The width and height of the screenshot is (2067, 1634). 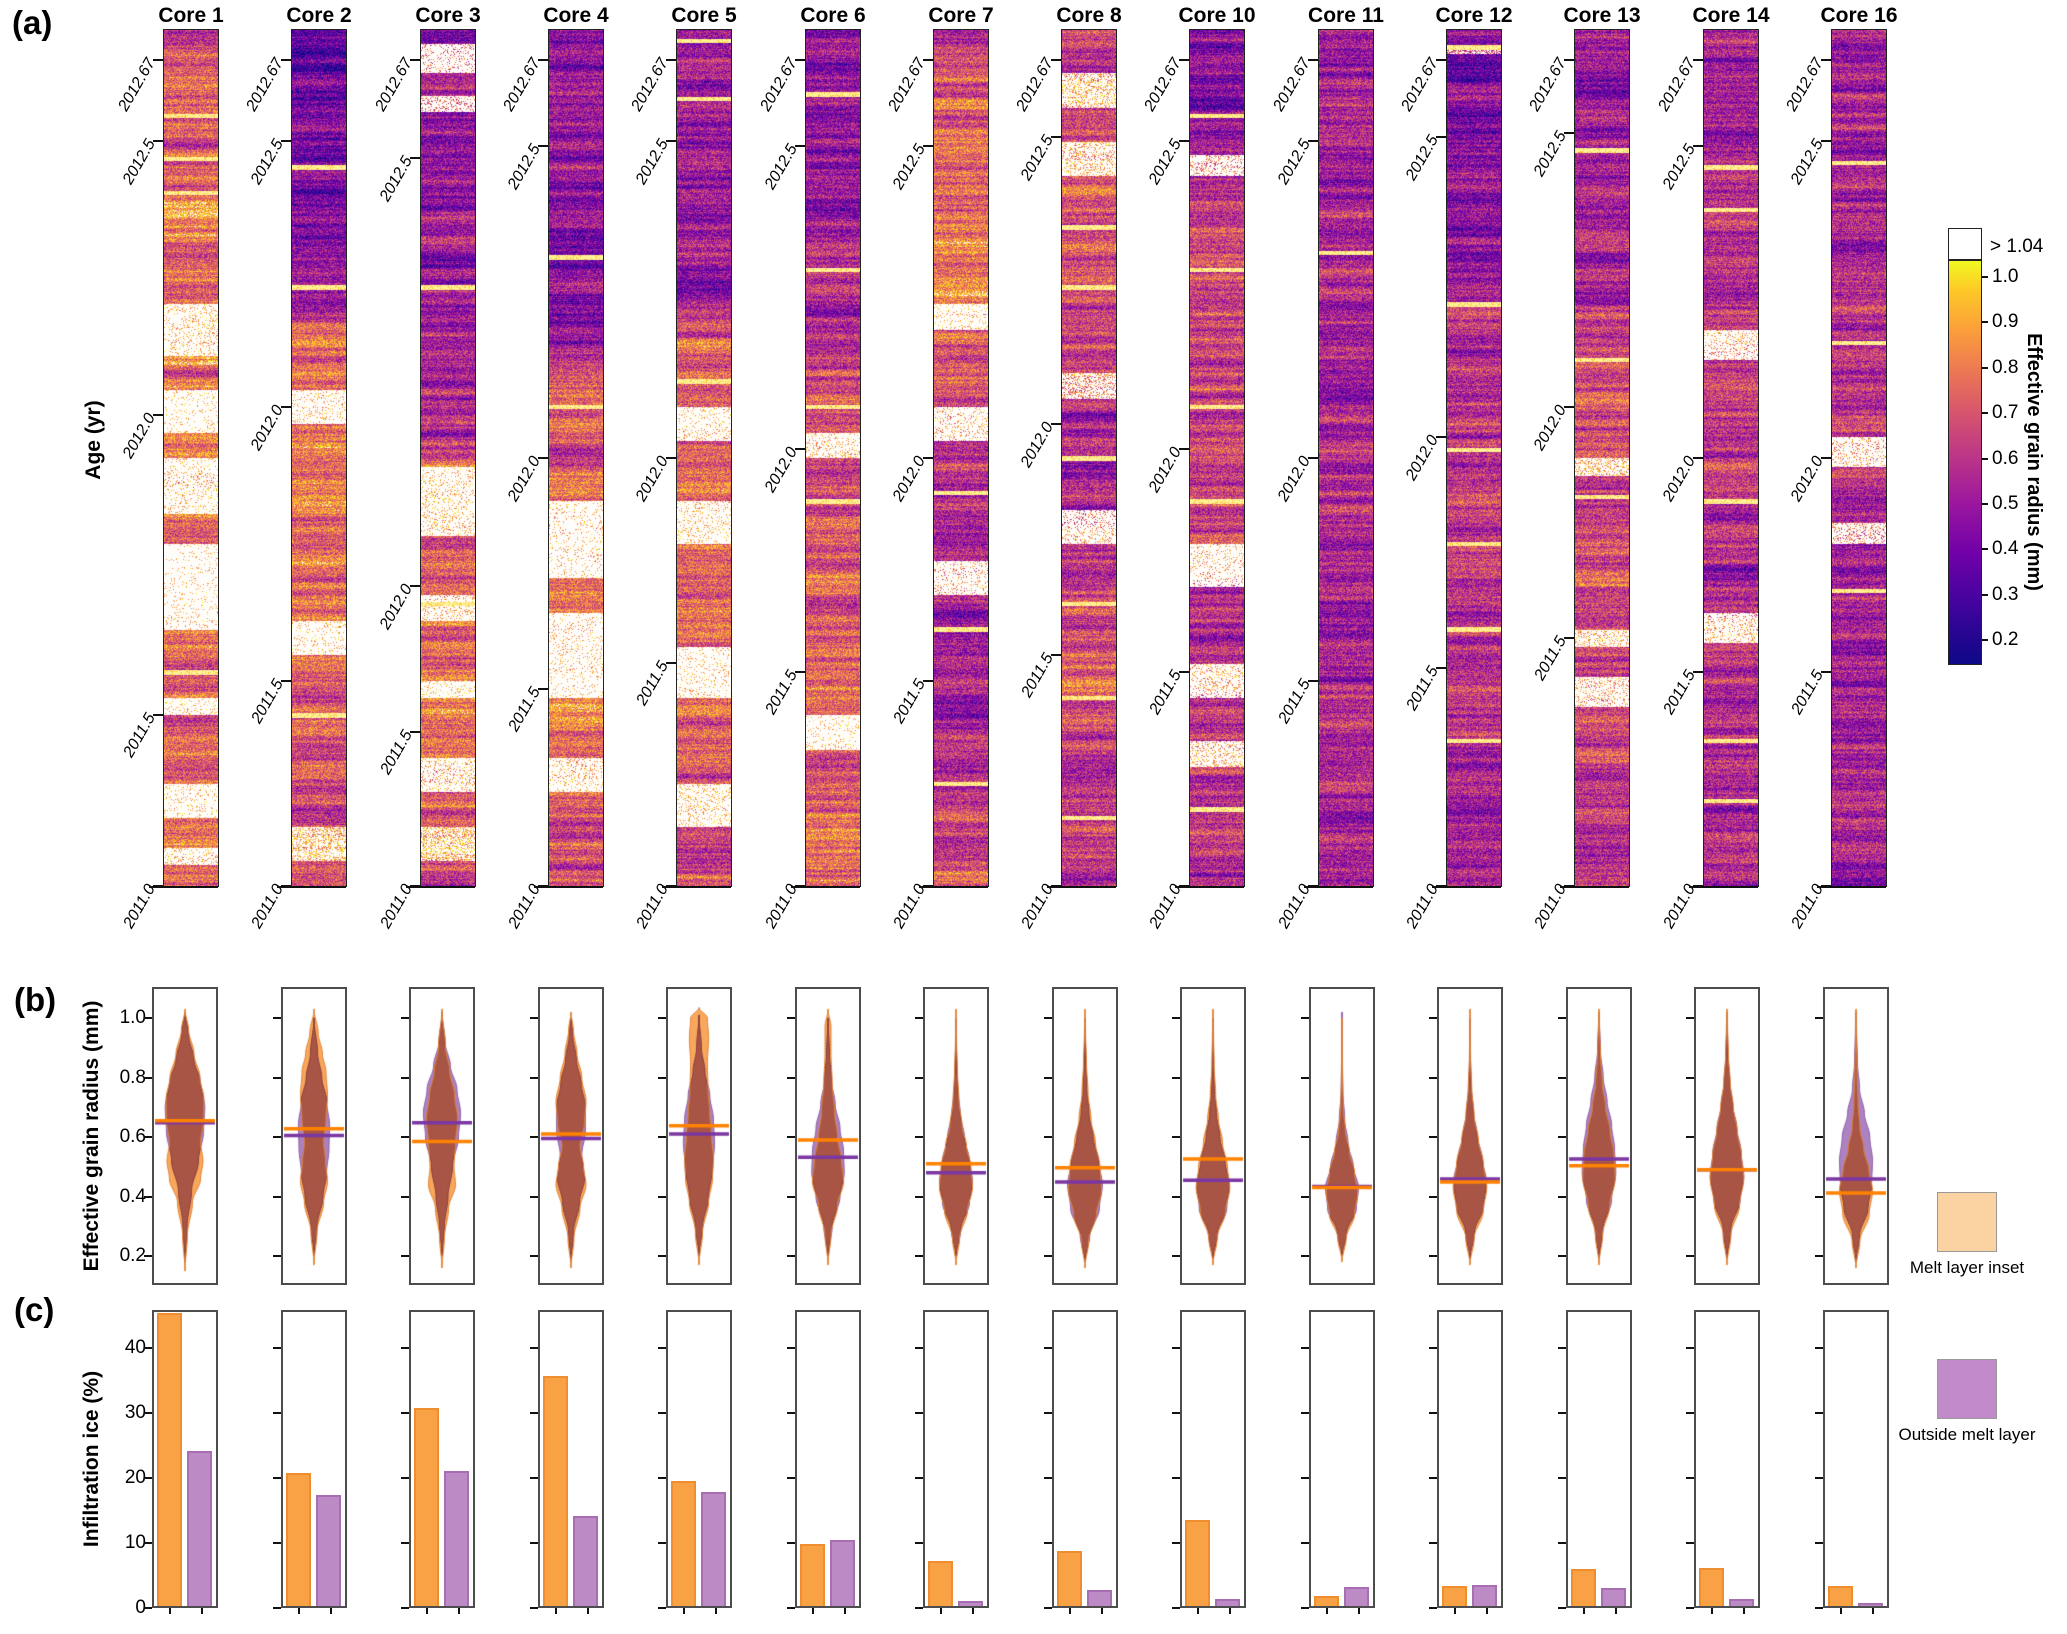 What do you see at coordinates (93, 440) in the screenshot?
I see `age-axis-title: Age (yr)` at bounding box center [93, 440].